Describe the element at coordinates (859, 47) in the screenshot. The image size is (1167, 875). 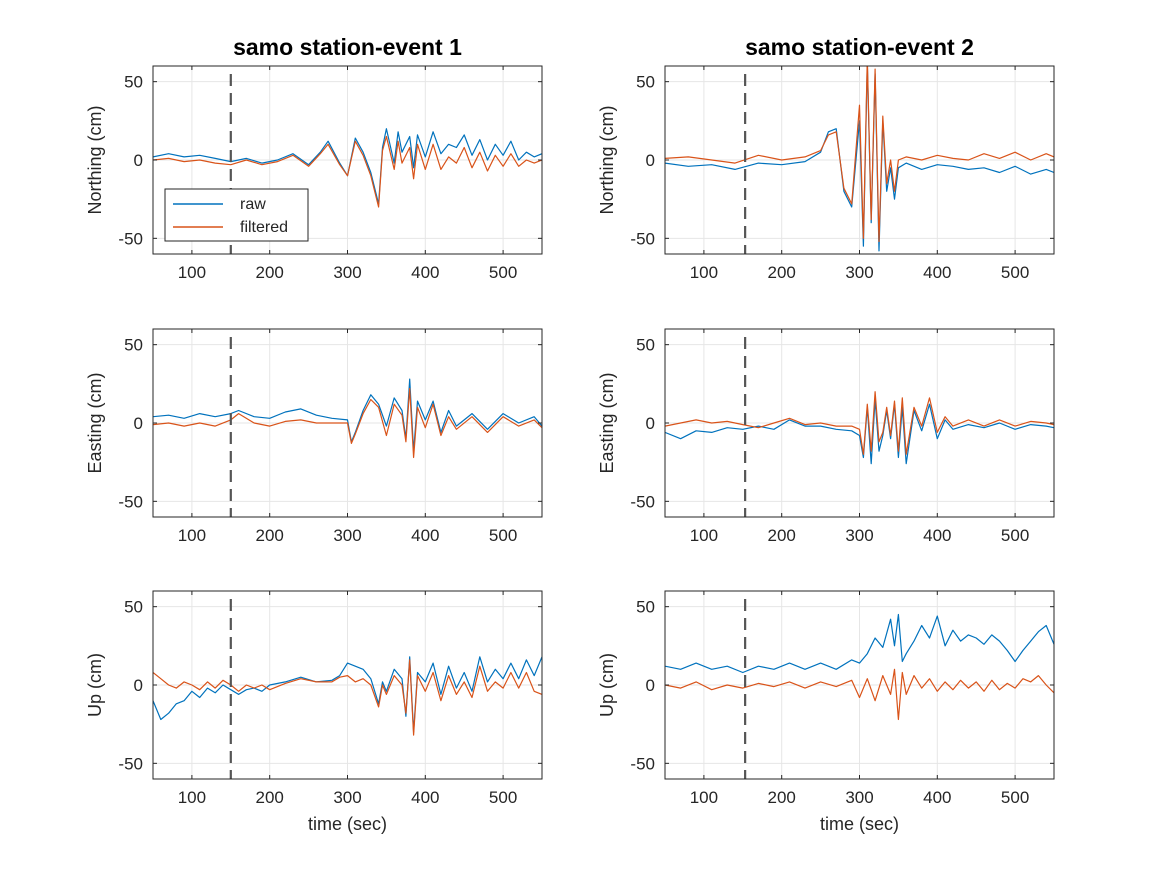
I see `subplot-title: samo station-event 2` at that location.